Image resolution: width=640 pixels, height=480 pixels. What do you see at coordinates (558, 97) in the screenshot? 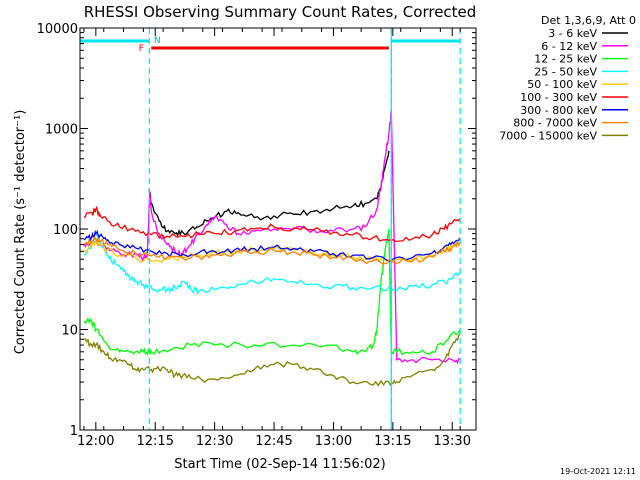
I see `legend-entry-label: 100 - 300 keV` at bounding box center [558, 97].